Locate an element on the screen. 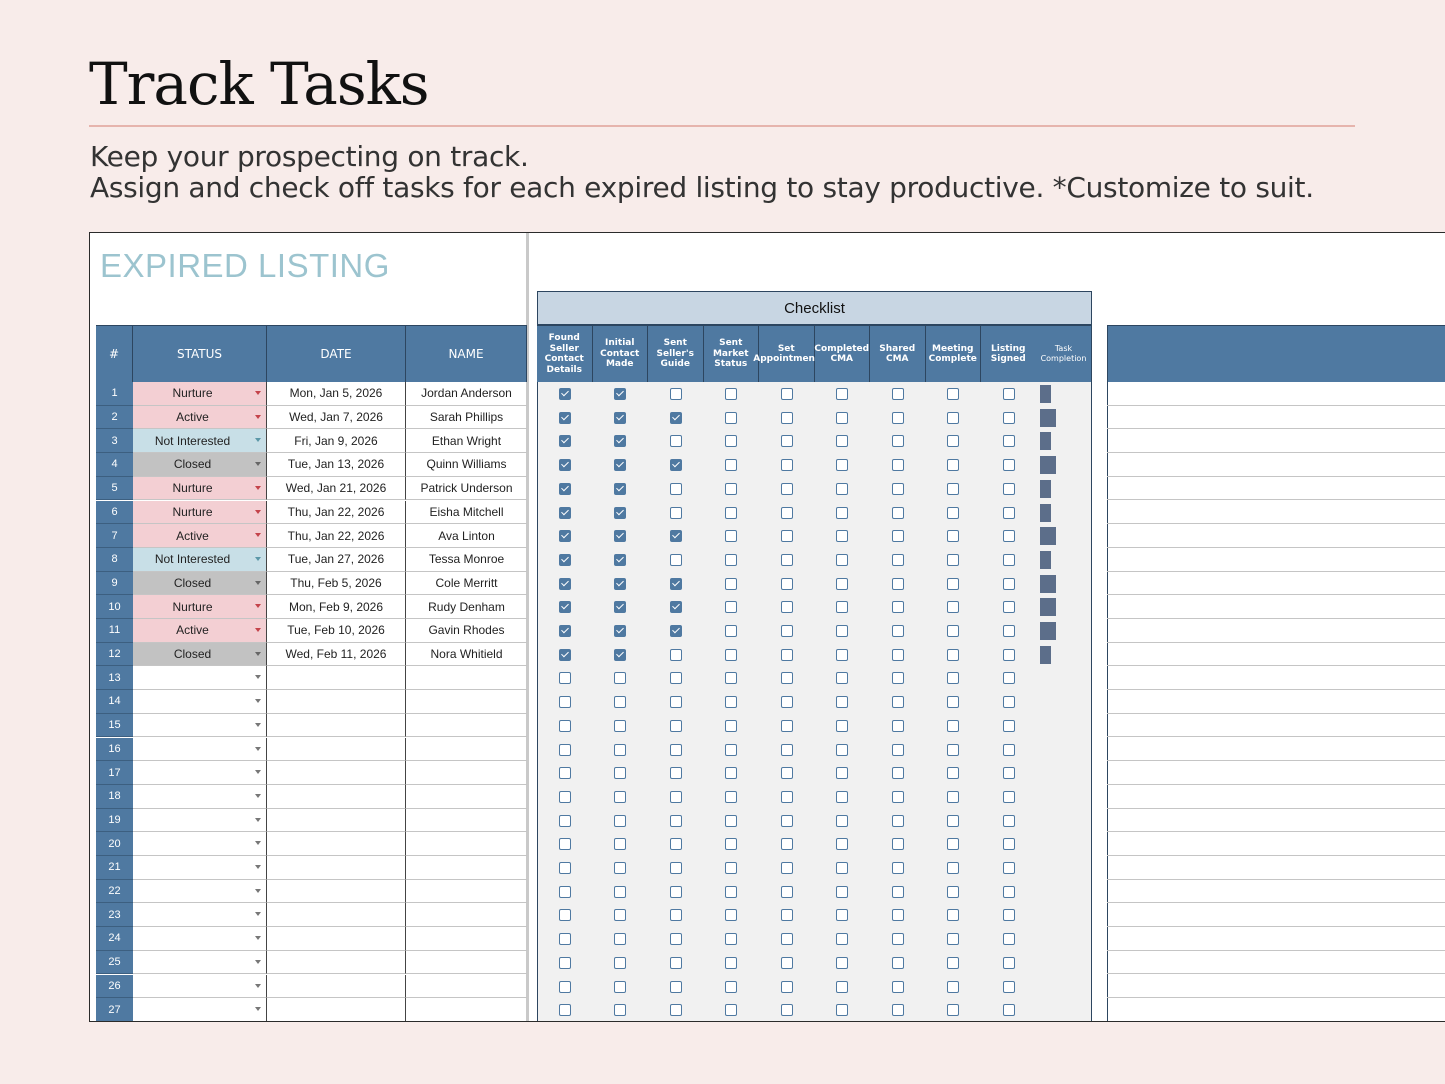 This screenshot has width=1445, height=1084. status-dropdown: Active is located at coordinates (200, 417).